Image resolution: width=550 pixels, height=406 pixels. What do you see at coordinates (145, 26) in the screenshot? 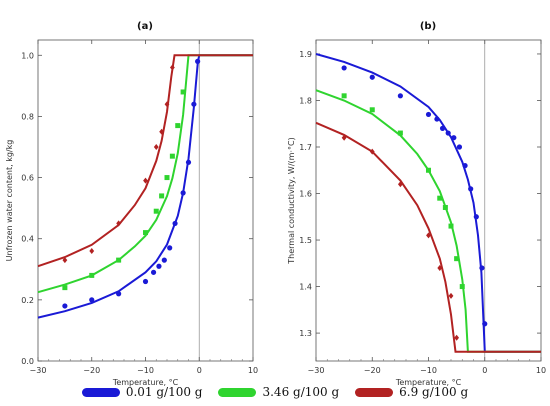
I see `panel-title: (a)` at bounding box center [145, 26].